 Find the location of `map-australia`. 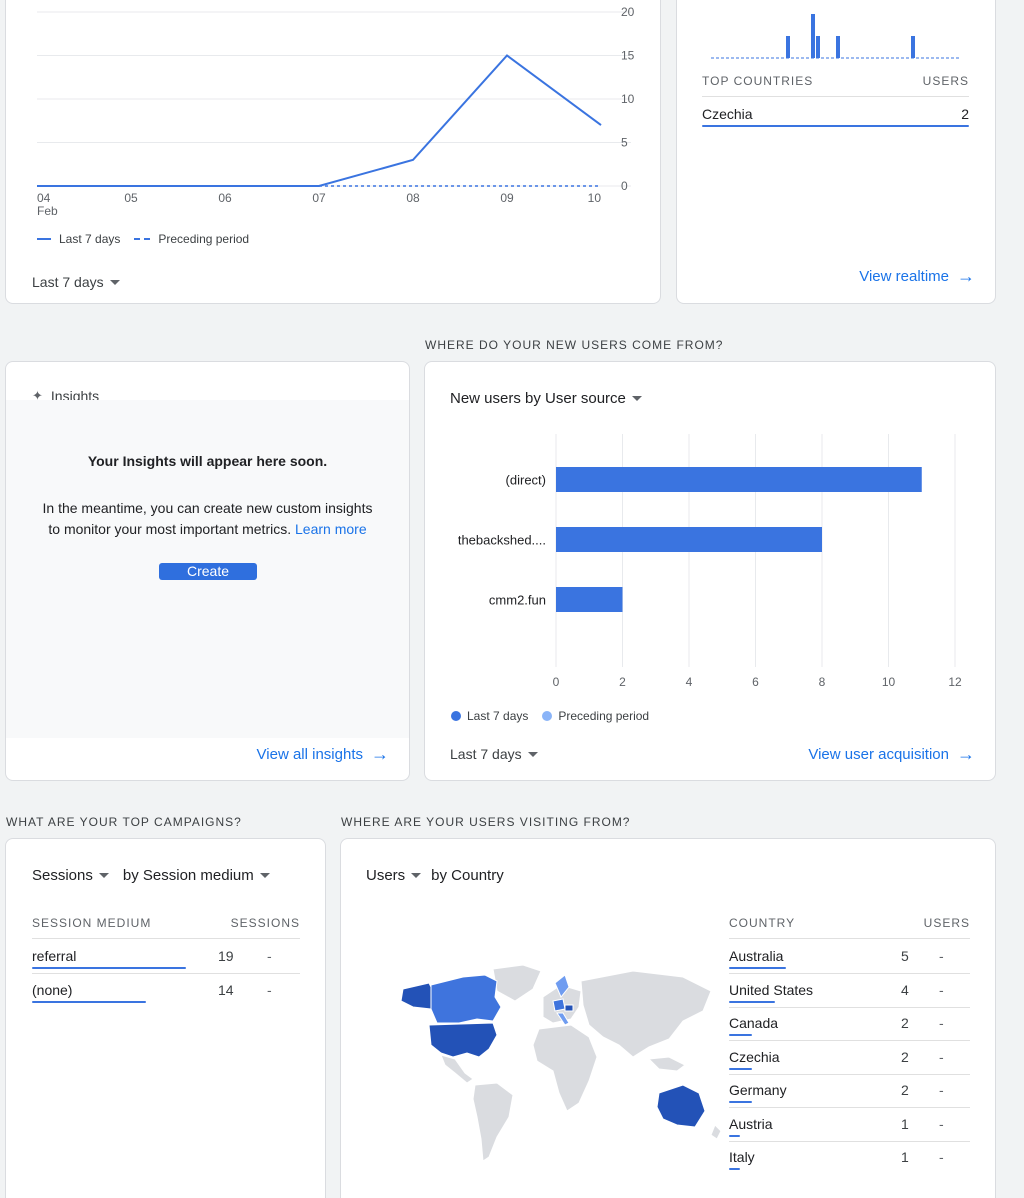

map-australia is located at coordinates (681, 1106).